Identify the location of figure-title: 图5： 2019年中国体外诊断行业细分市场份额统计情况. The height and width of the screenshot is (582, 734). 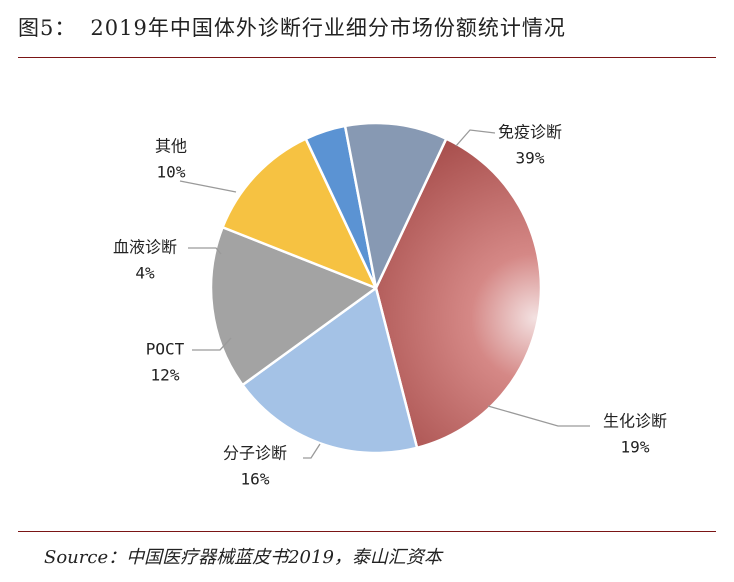
(292, 27).